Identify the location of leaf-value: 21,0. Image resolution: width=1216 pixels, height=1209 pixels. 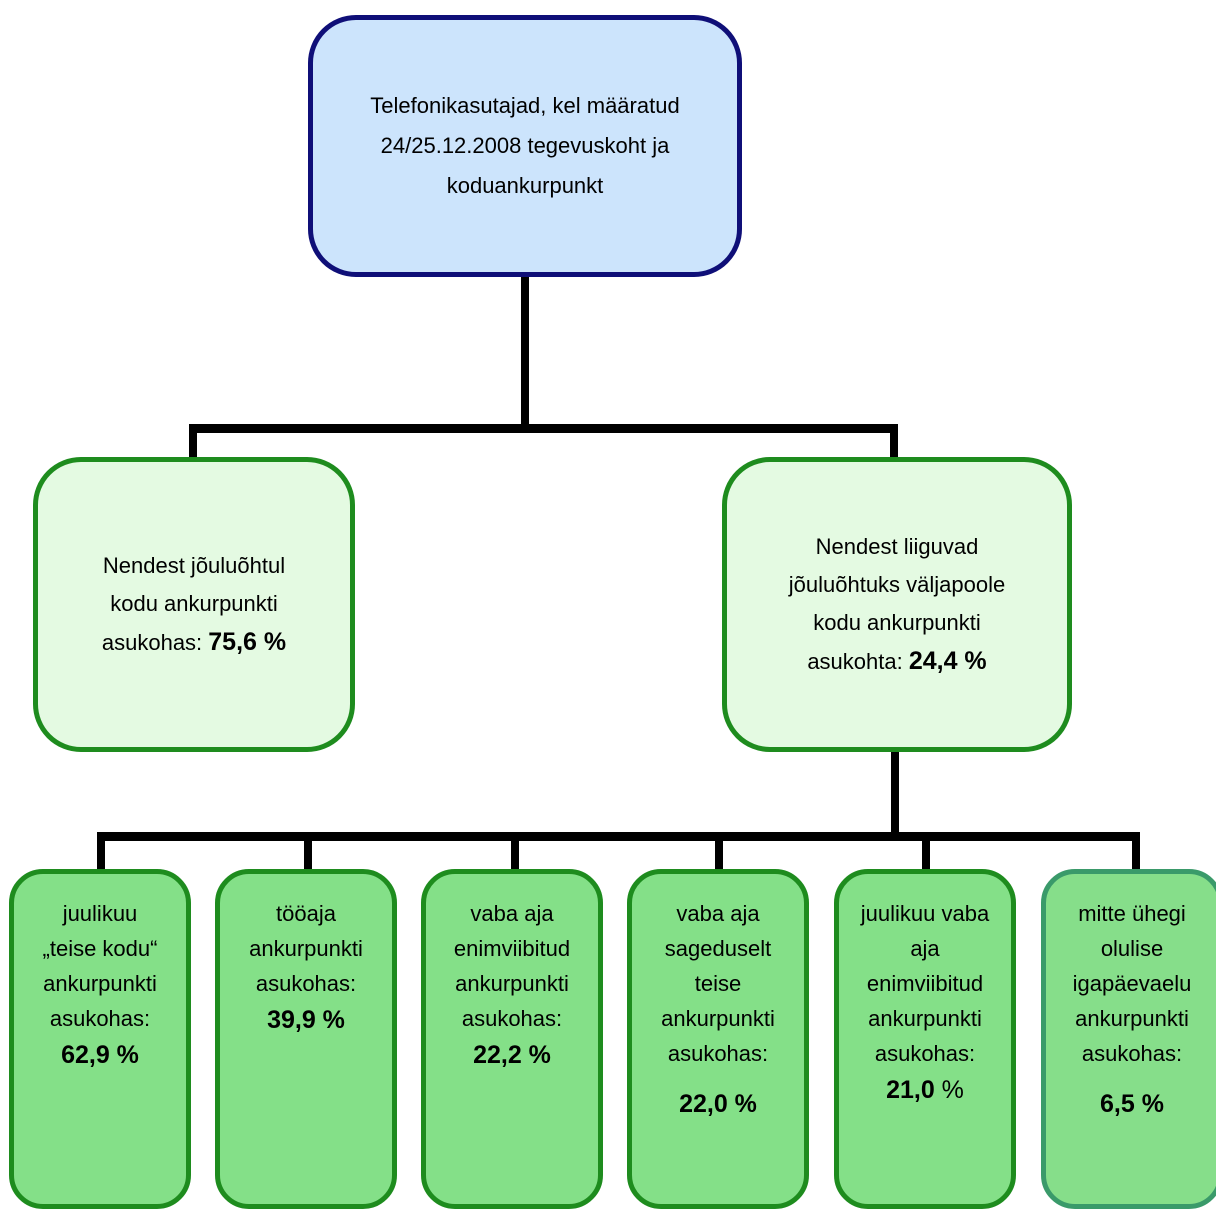
(910, 1090).